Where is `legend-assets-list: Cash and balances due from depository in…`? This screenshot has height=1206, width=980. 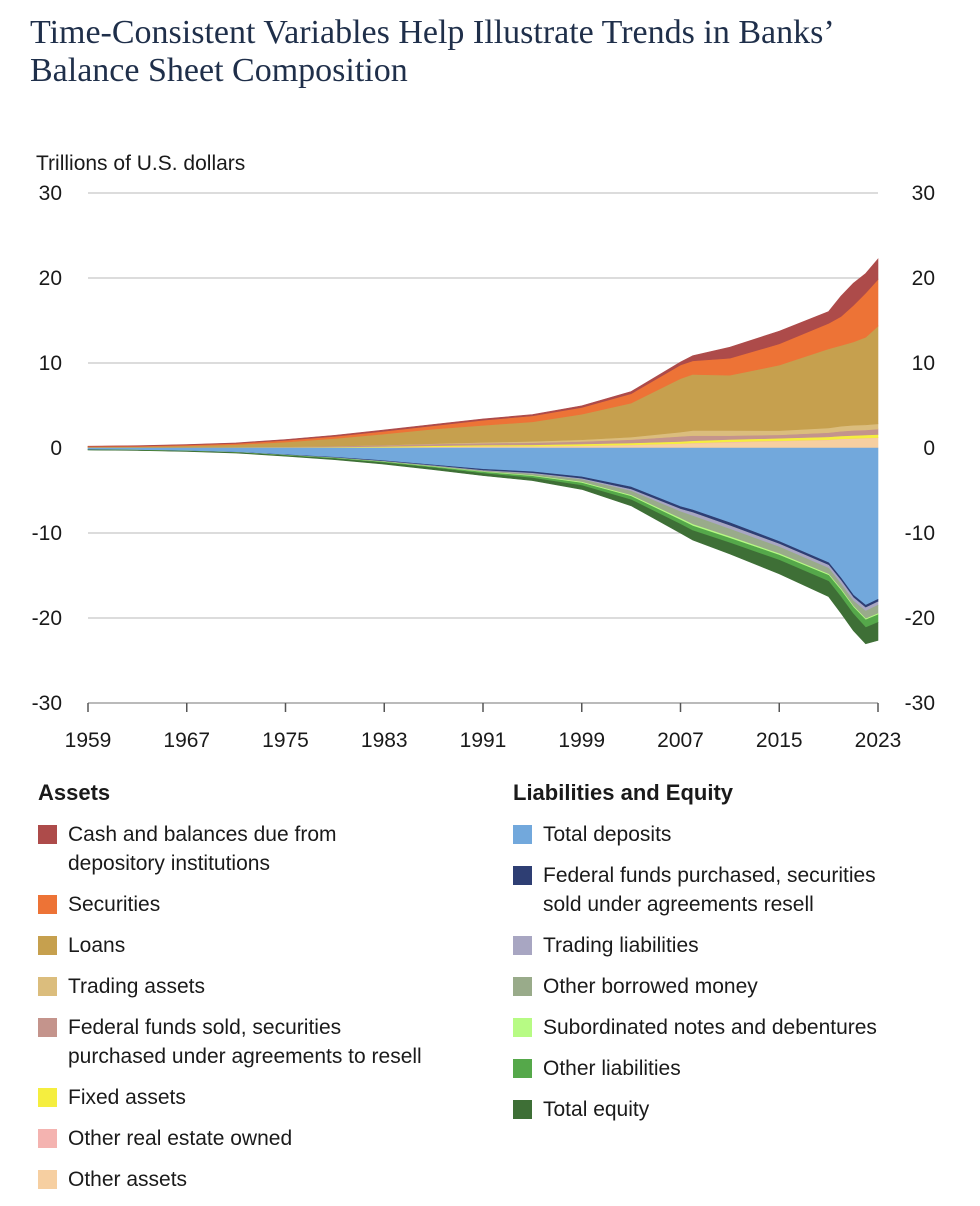
legend-assets-list: Cash and balances due from depository in… is located at coordinates (263, 1007).